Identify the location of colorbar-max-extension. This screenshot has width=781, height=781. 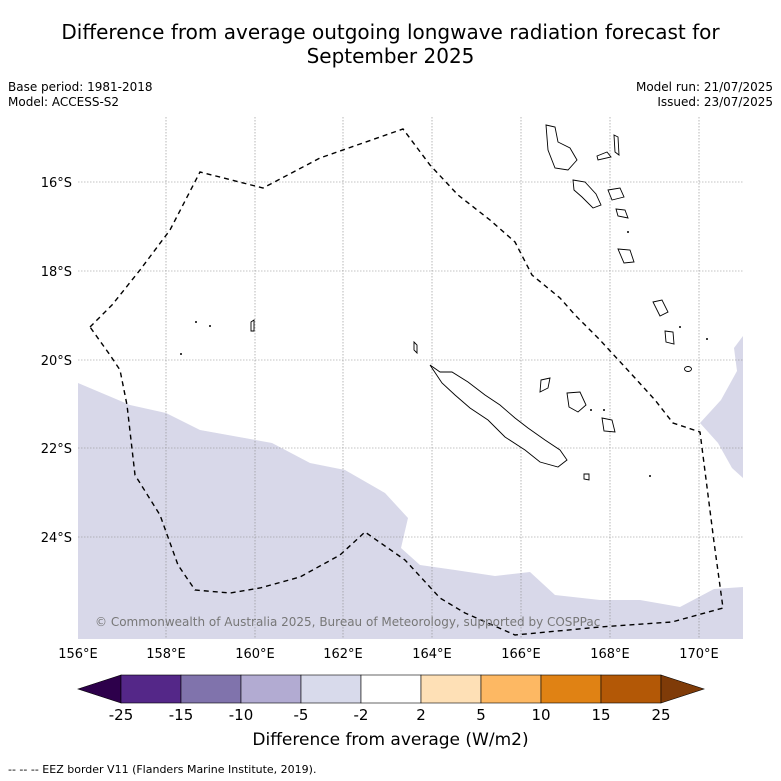
(682, 689).